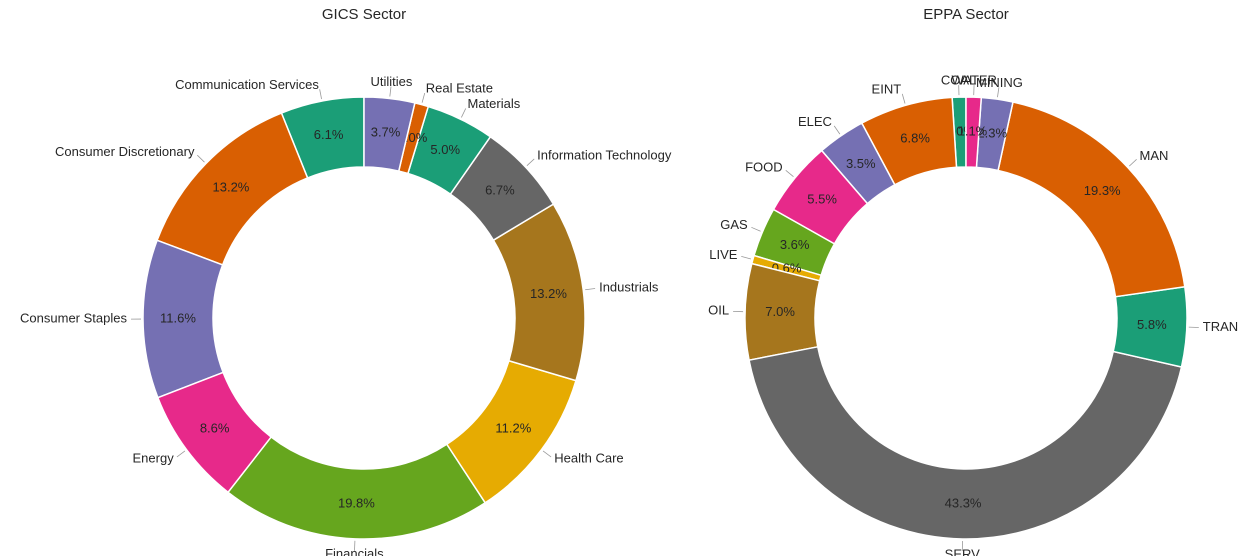  What do you see at coordinates (1152, 324) in the screenshot?
I see `value-label: 5.8%` at bounding box center [1152, 324].